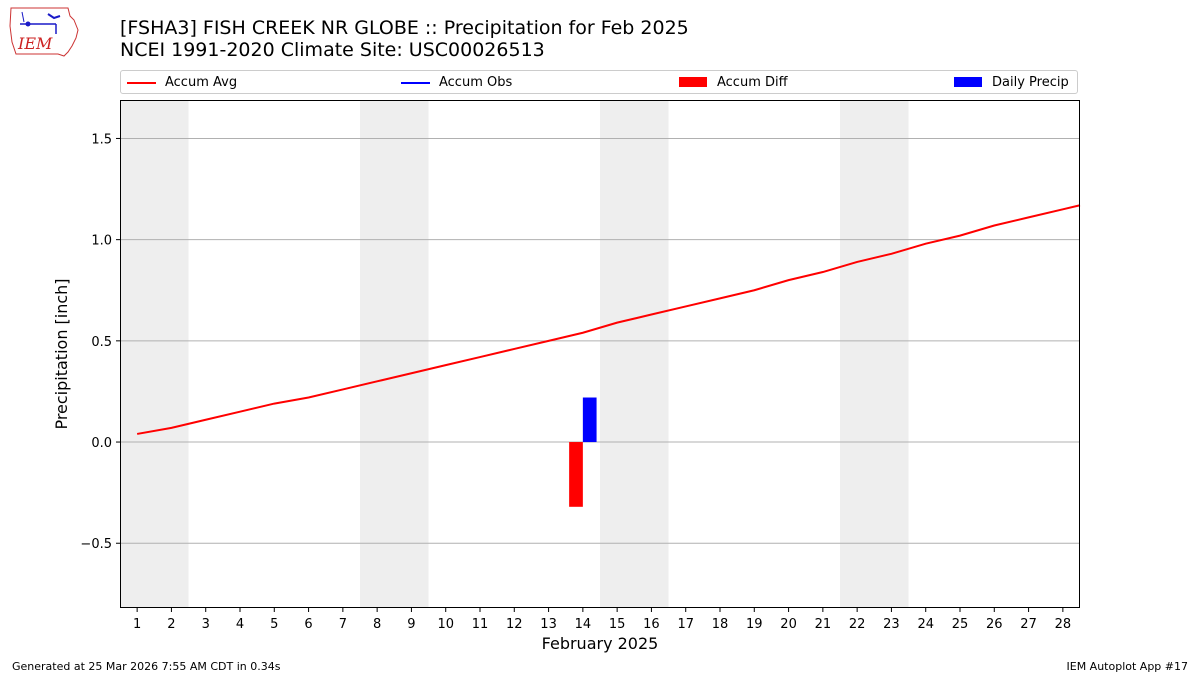 The image size is (1200, 675). What do you see at coordinates (96, 544) in the screenshot?
I see `y-tick-label: −0.5` at bounding box center [96, 544].